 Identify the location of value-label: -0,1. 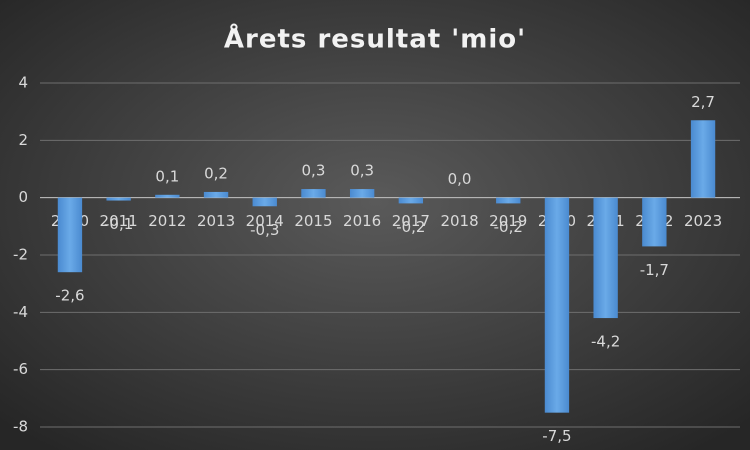
(118, 224).